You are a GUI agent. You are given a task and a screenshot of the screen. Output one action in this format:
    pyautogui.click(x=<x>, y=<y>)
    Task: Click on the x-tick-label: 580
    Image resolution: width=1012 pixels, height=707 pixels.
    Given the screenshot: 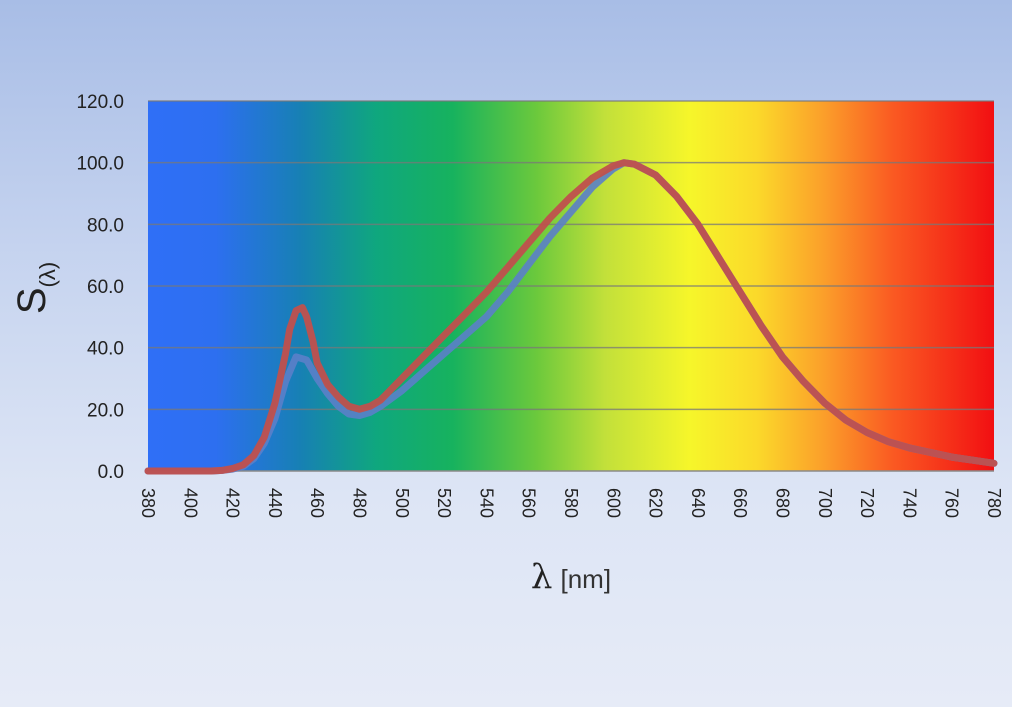 What is the action you would take?
    pyautogui.click(x=571, y=503)
    